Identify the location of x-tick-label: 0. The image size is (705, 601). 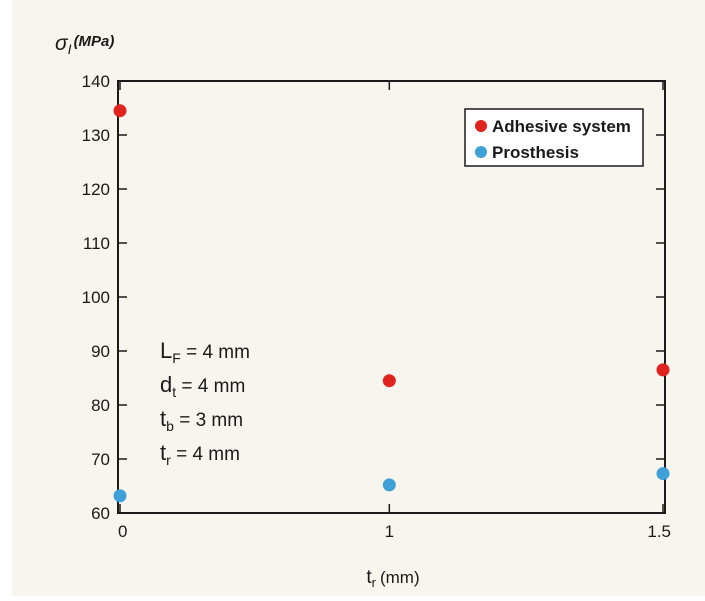
(122, 531).